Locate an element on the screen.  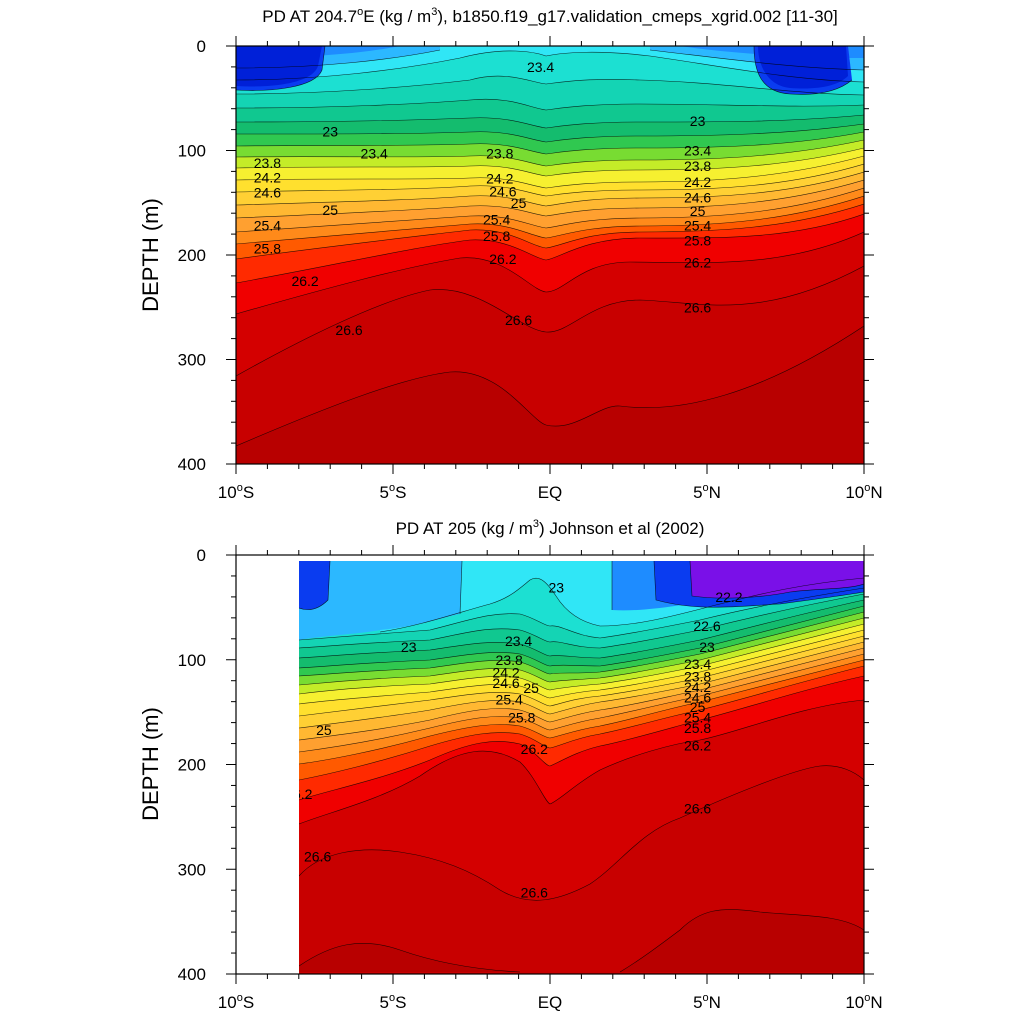
panel-2-x-tick-labels: 10oS 5oS EQ 5oN 10oN is located at coordinates (550, 1002).